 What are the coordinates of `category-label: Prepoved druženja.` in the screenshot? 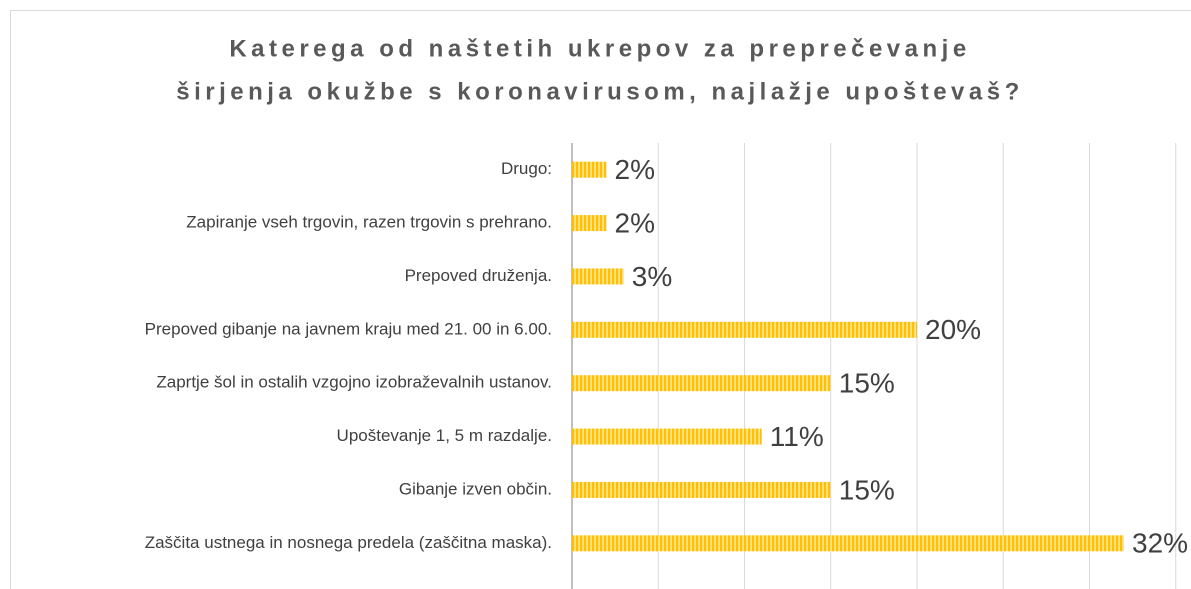 It's located at (478, 275).